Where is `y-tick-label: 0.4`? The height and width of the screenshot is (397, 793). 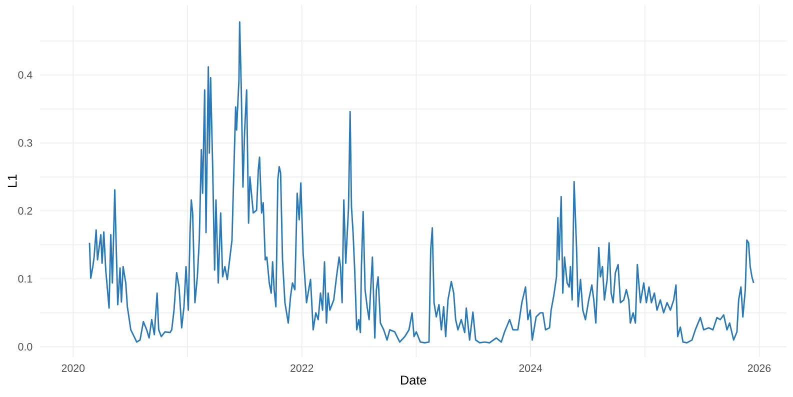
y-tick-label: 0.4 is located at coordinates (25, 75).